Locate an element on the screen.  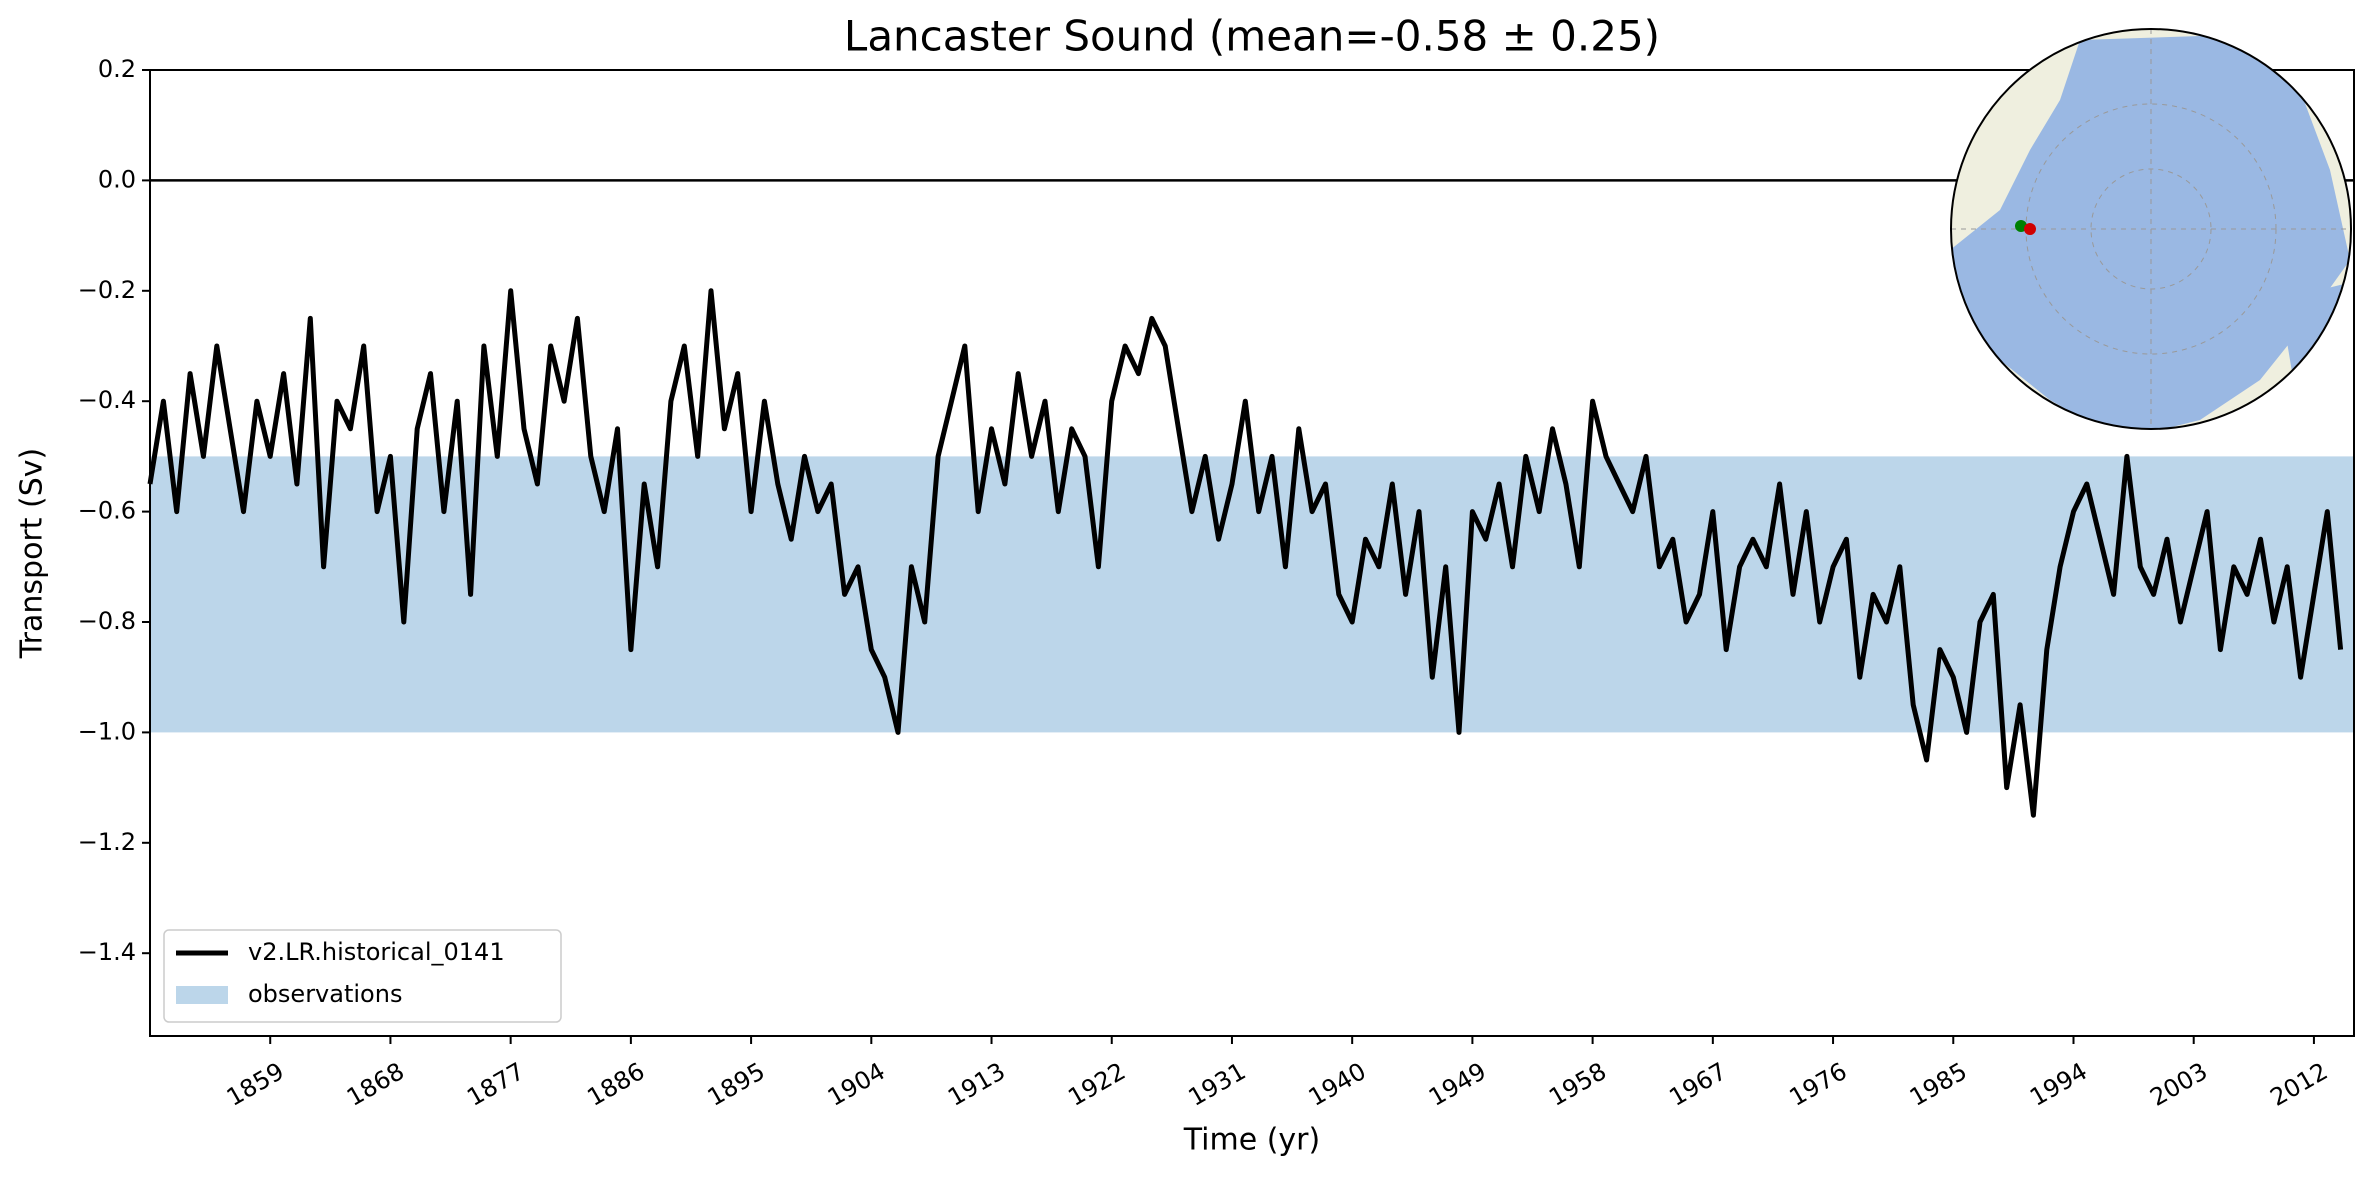
y-tick-label: −0.2 is located at coordinates (107, 290).